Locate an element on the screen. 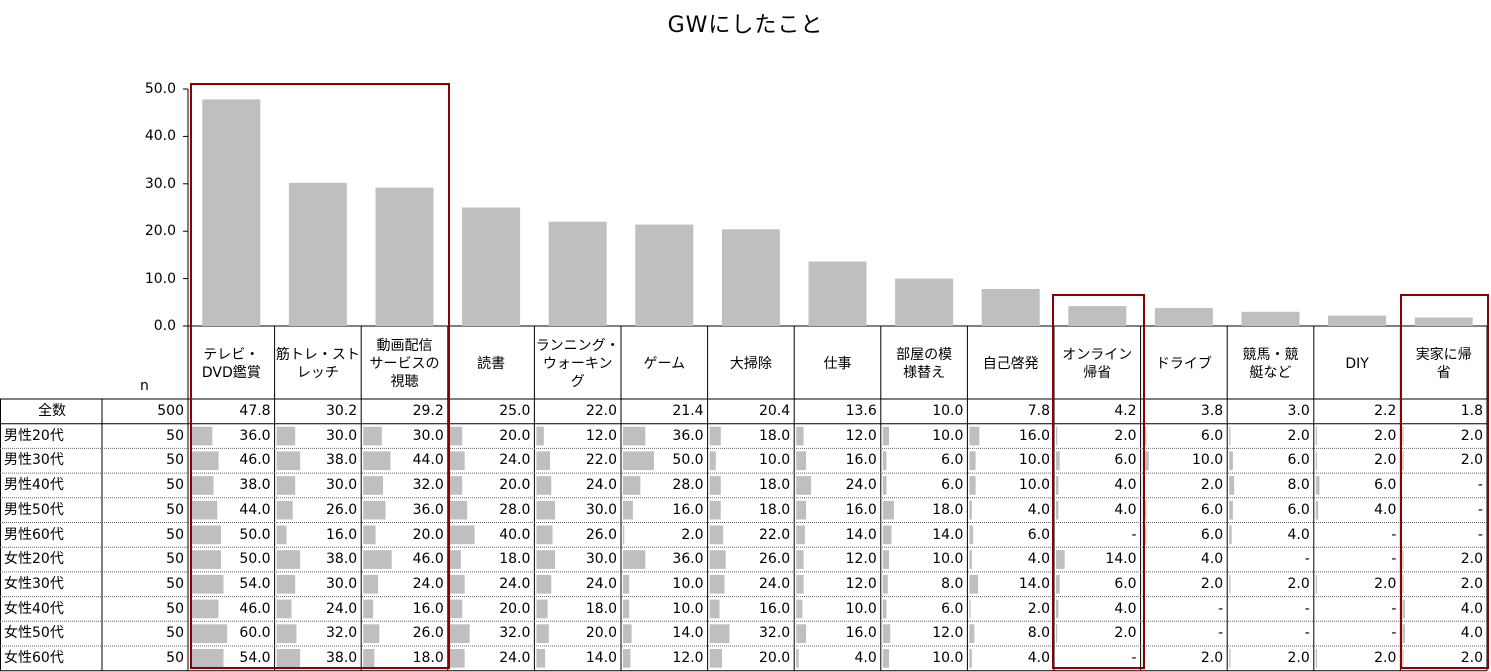 The image size is (1491, 672). cell-value: 40.0 is located at coordinates (515, 534).